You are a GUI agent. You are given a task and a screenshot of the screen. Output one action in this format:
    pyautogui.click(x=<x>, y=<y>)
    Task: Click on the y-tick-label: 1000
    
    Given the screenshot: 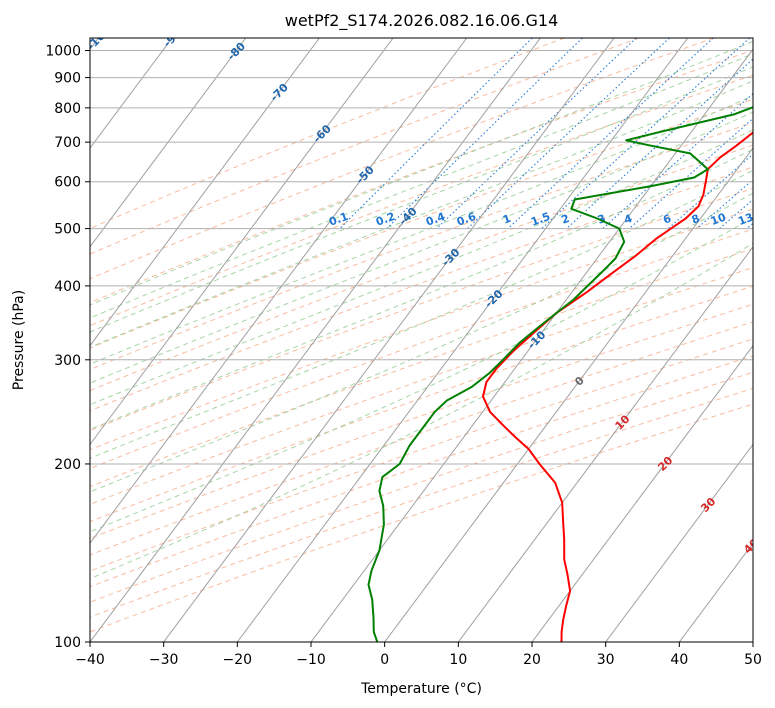 What is the action you would take?
    pyautogui.click(x=63, y=52)
    